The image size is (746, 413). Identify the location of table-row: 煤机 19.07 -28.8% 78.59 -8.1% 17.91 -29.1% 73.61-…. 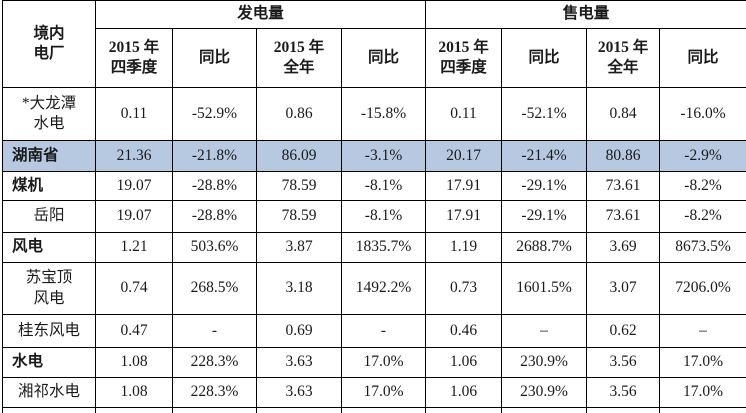
(374, 186).